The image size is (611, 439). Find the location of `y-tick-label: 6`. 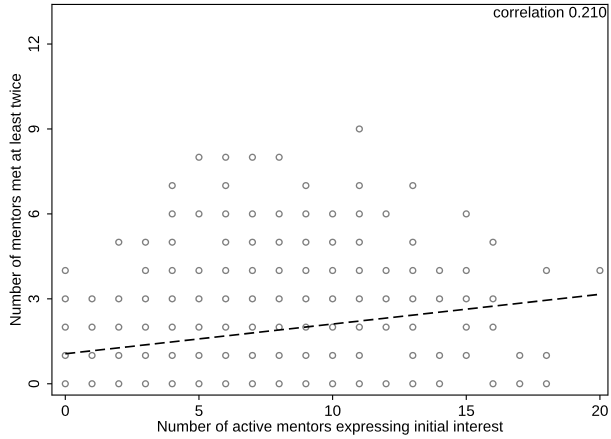

y-tick-label: 6 is located at coordinates (34, 214).